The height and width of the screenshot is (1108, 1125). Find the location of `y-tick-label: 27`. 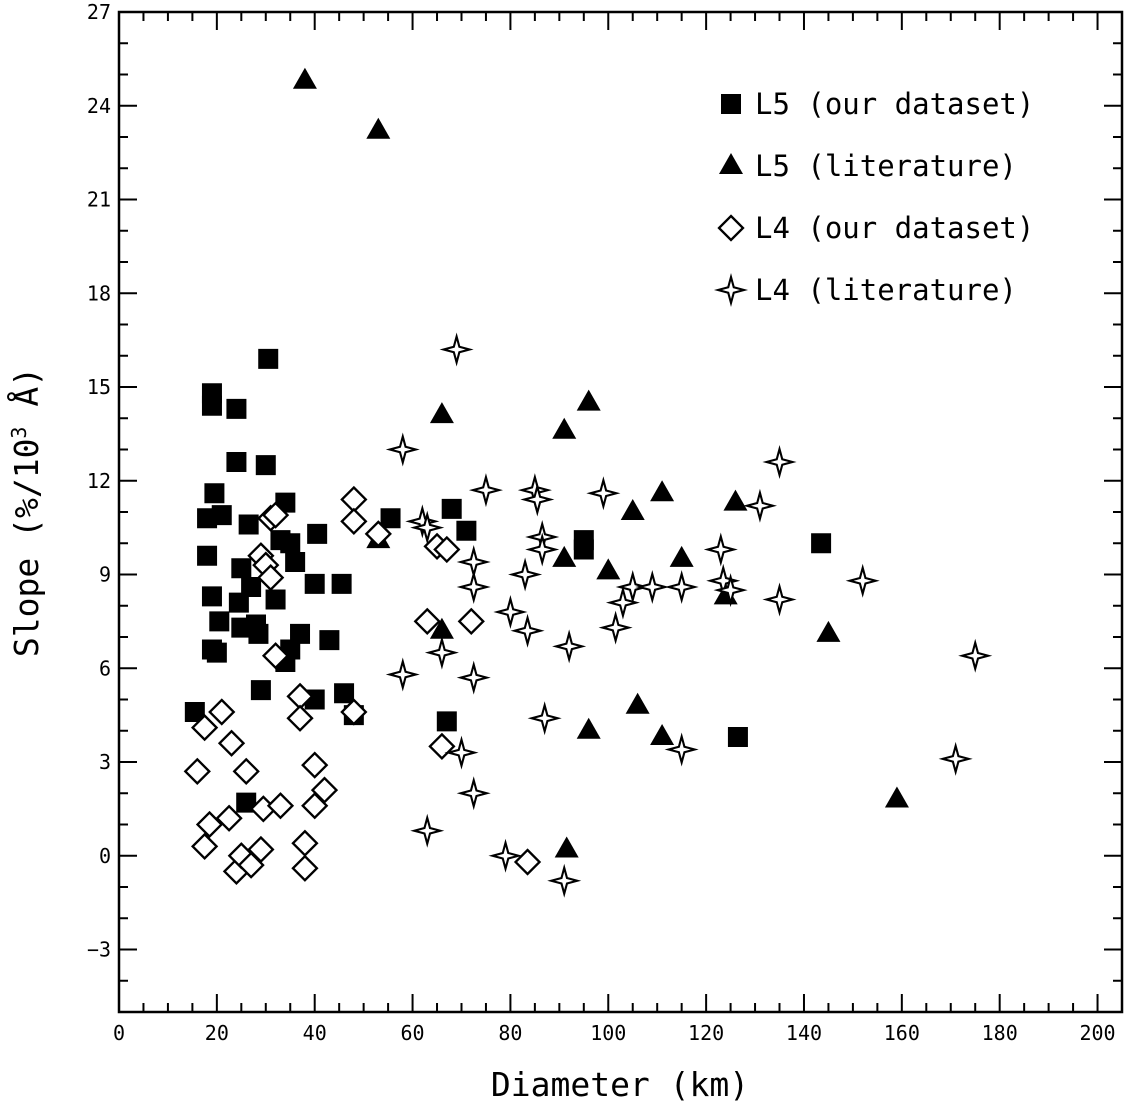

y-tick-label: 27 is located at coordinates (99, 12).